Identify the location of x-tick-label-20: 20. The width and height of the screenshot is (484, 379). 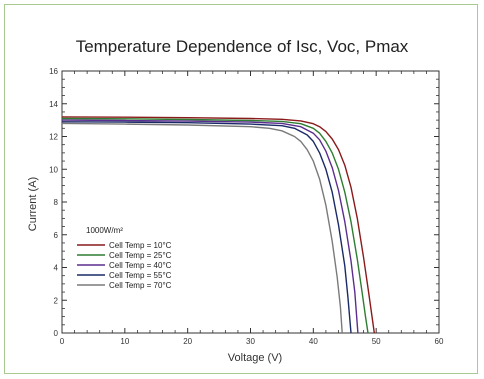
(187, 341).